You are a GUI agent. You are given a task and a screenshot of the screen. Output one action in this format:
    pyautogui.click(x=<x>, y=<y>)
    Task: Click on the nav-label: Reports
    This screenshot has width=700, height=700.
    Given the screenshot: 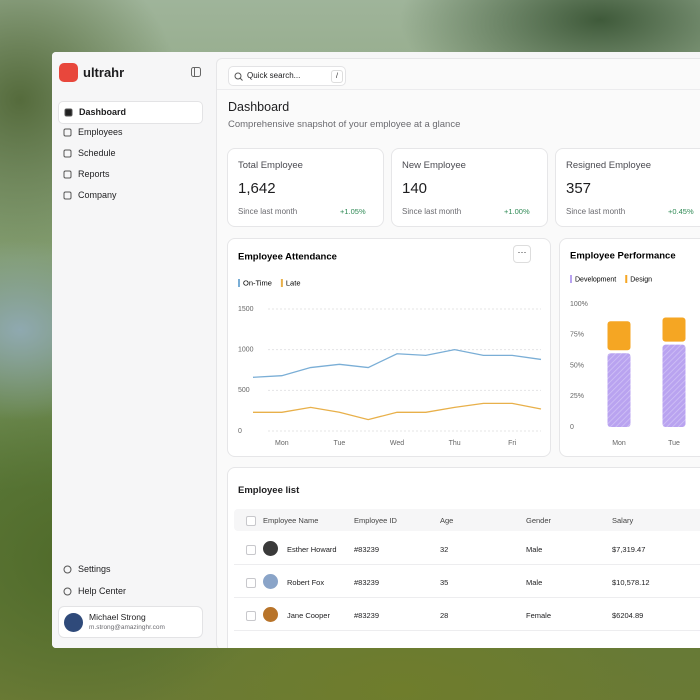 What is the action you would take?
    pyautogui.click(x=94, y=174)
    